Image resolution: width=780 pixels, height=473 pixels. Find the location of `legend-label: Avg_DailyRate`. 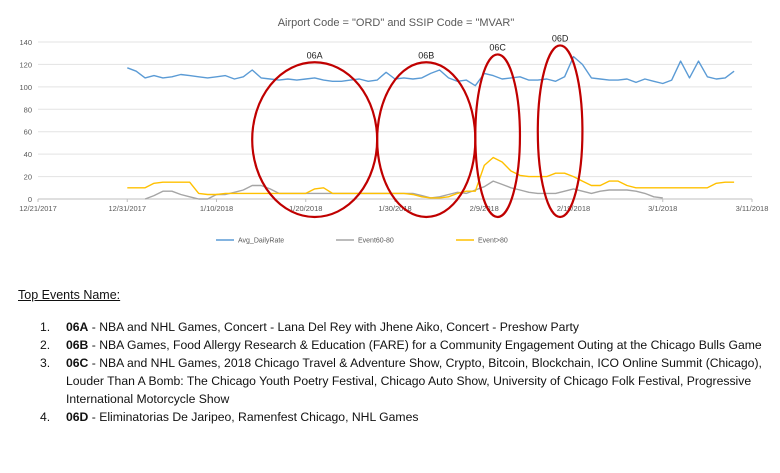

legend-label: Avg_DailyRate is located at coordinates (261, 241).